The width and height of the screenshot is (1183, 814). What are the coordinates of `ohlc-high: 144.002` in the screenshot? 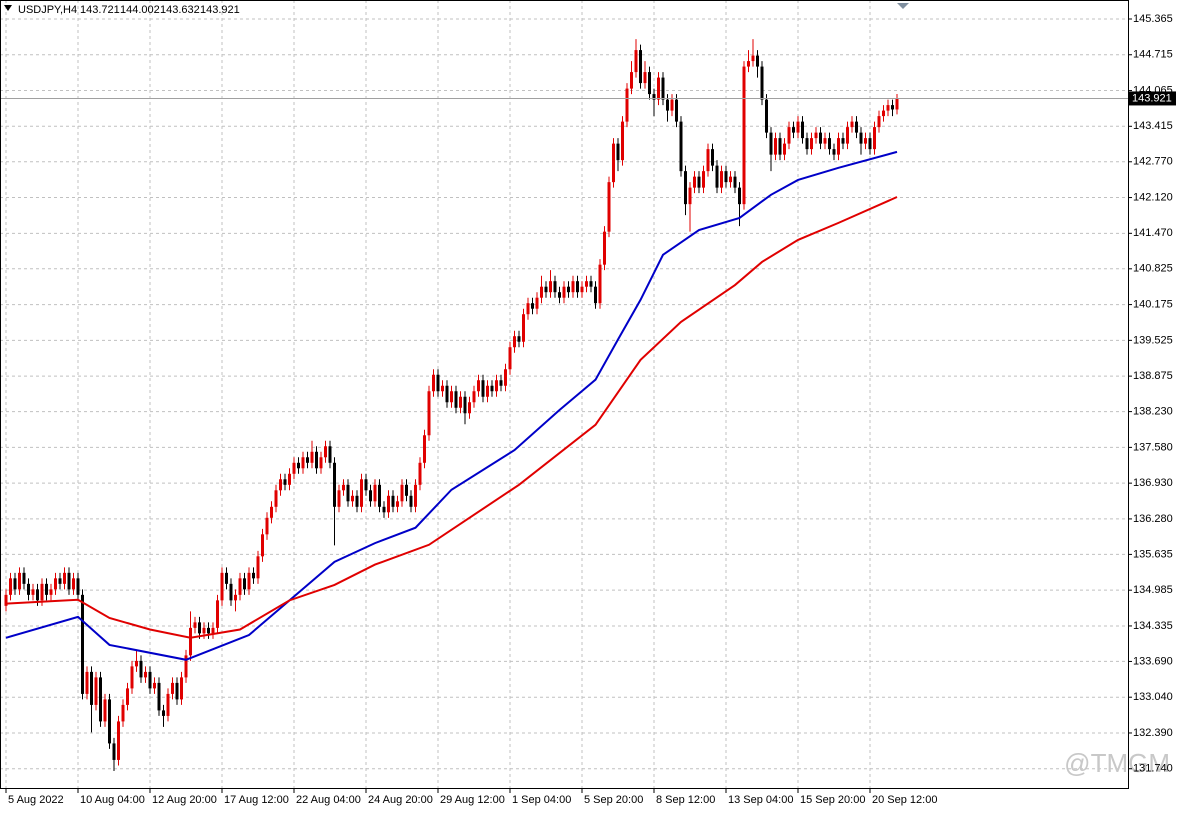 It's located at (140, 10).